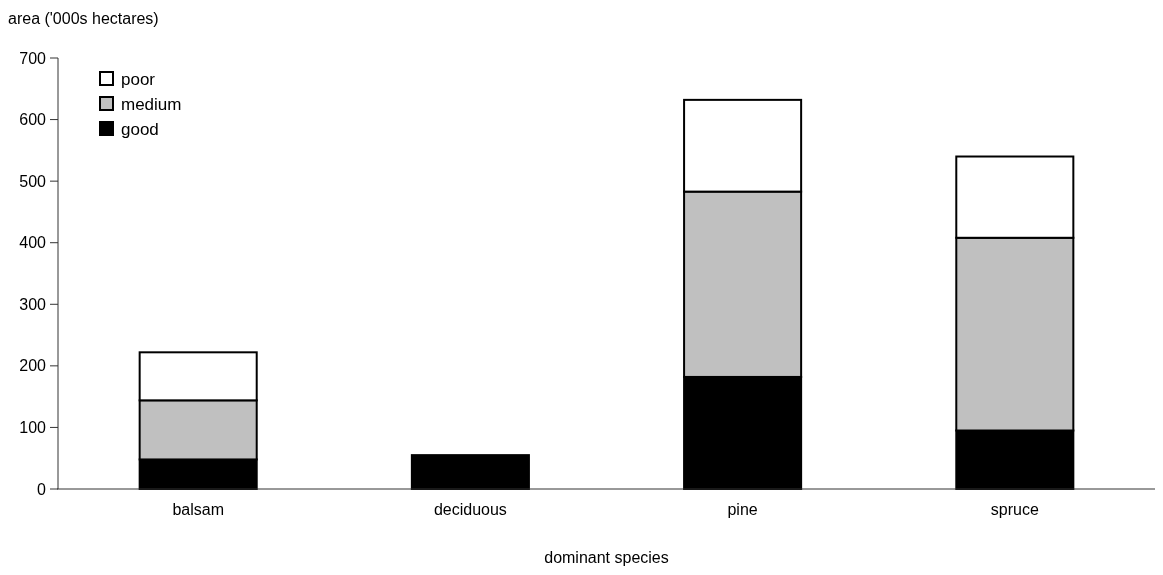  I want to click on y-tick-label: 500, so click(33, 181).